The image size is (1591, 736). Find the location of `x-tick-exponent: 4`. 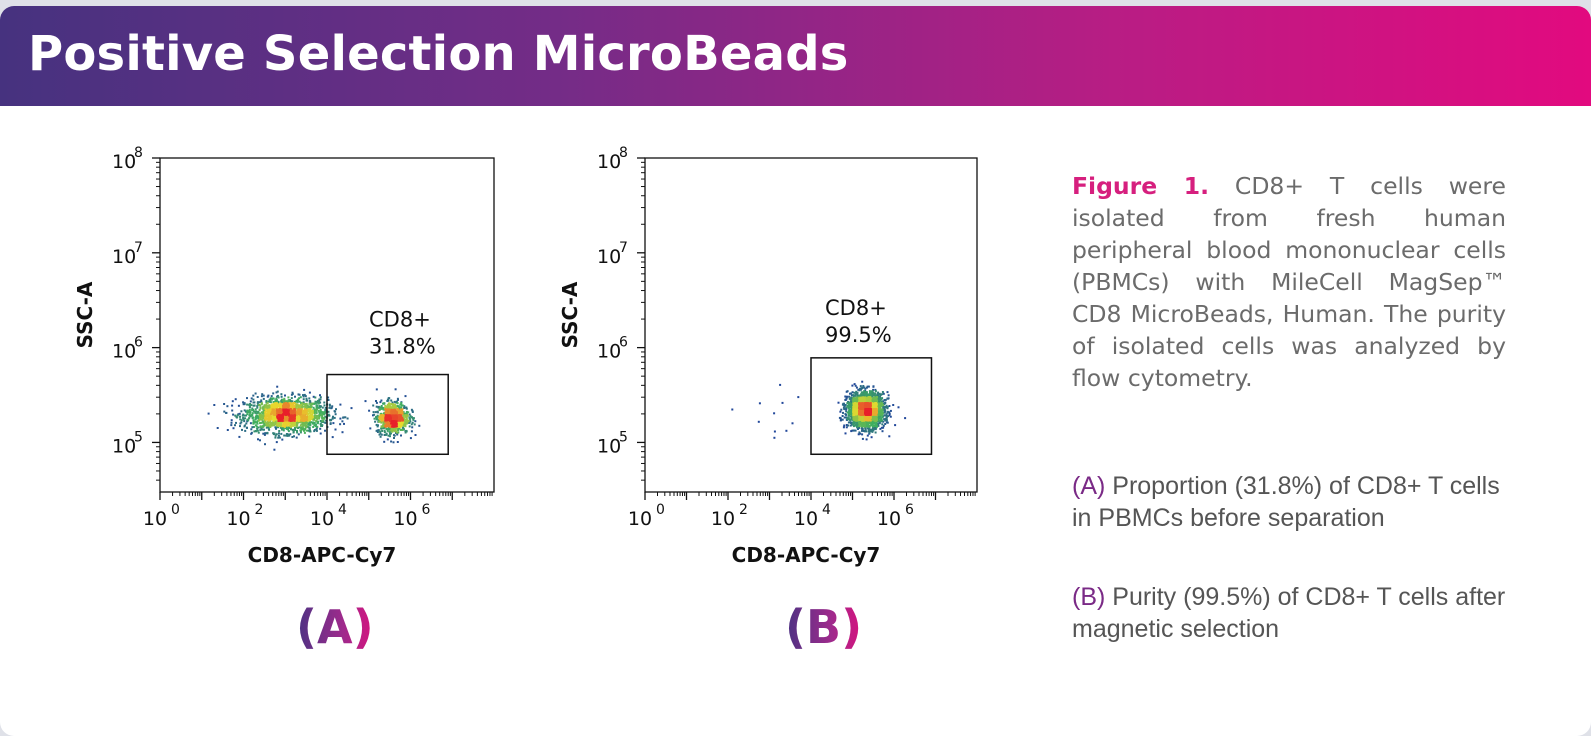

x-tick-exponent: 4 is located at coordinates (342, 510).